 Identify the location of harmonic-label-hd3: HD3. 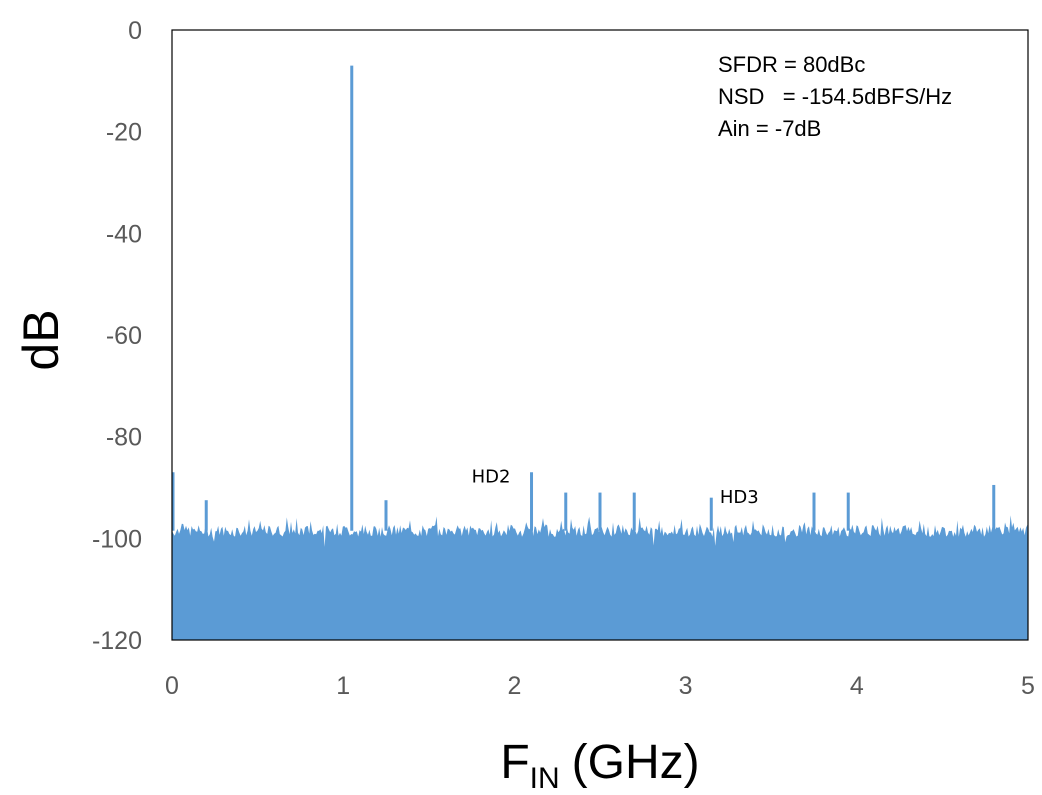
(739, 497).